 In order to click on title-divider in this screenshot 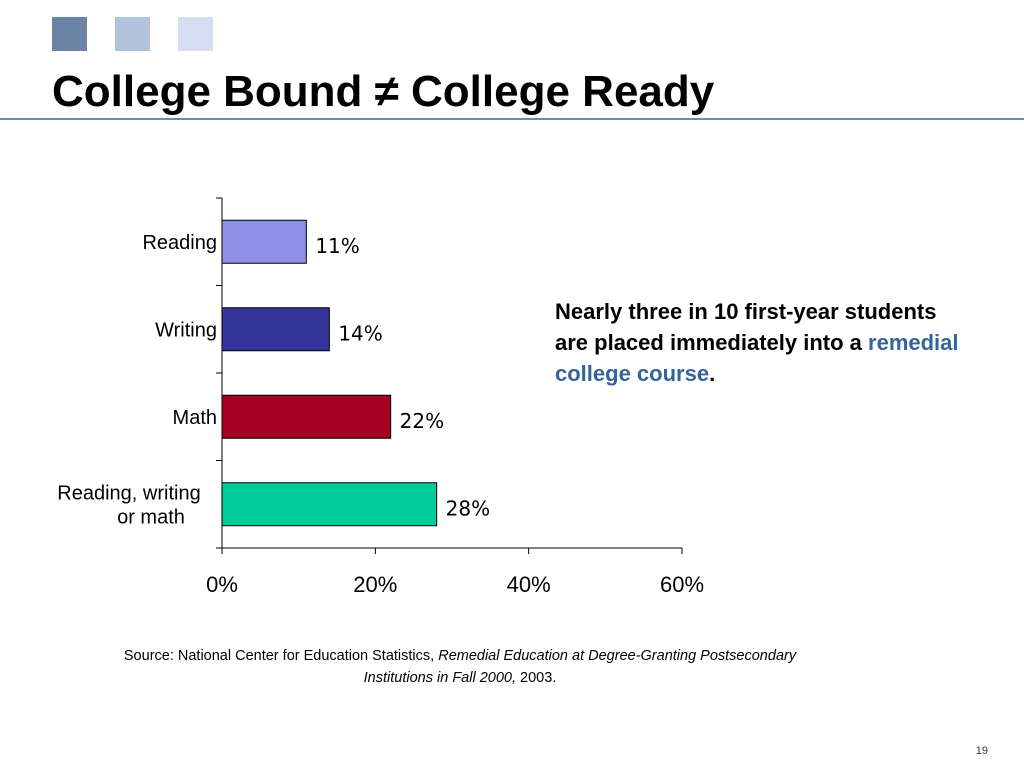, I will do `click(512, 119)`.